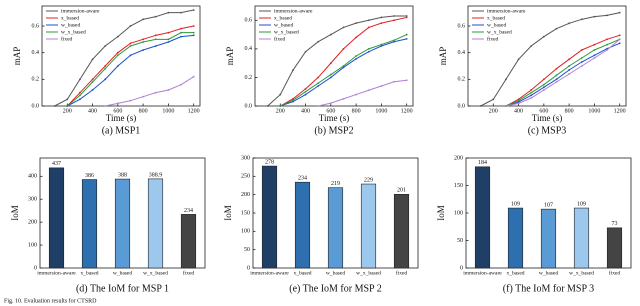 The image size is (640, 306). I want to click on y-tick-label: 0.6, so click(36, 26).